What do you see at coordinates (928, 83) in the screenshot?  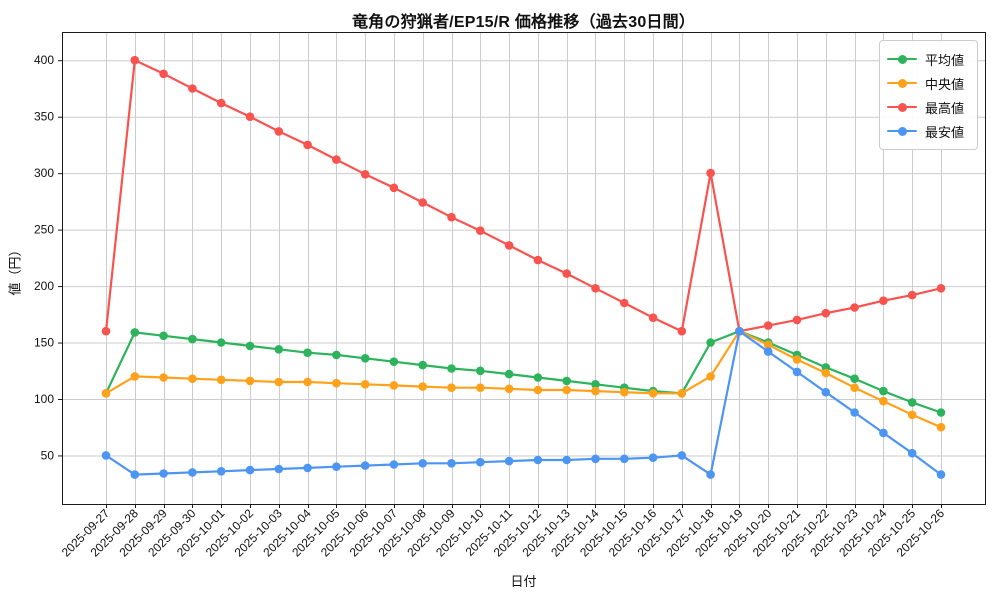 I see `legend-item-2: 中央値` at bounding box center [928, 83].